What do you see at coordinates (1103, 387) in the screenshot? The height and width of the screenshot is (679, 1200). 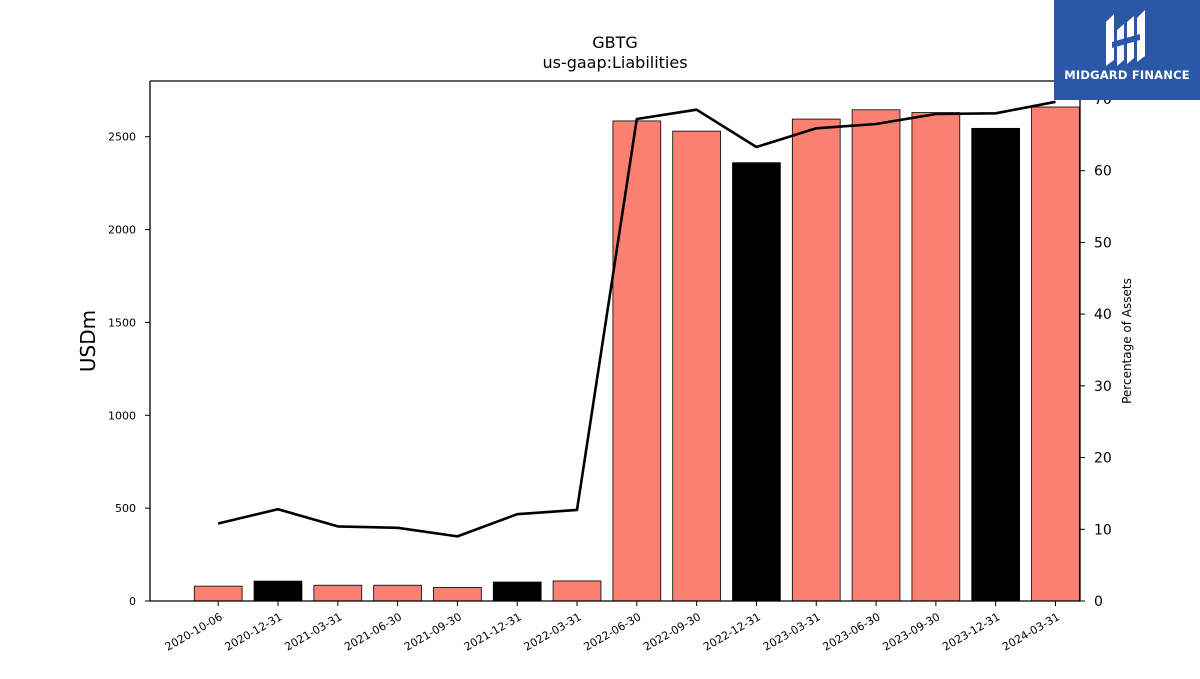 I see `y2-tick-label-30: 30` at bounding box center [1103, 387].